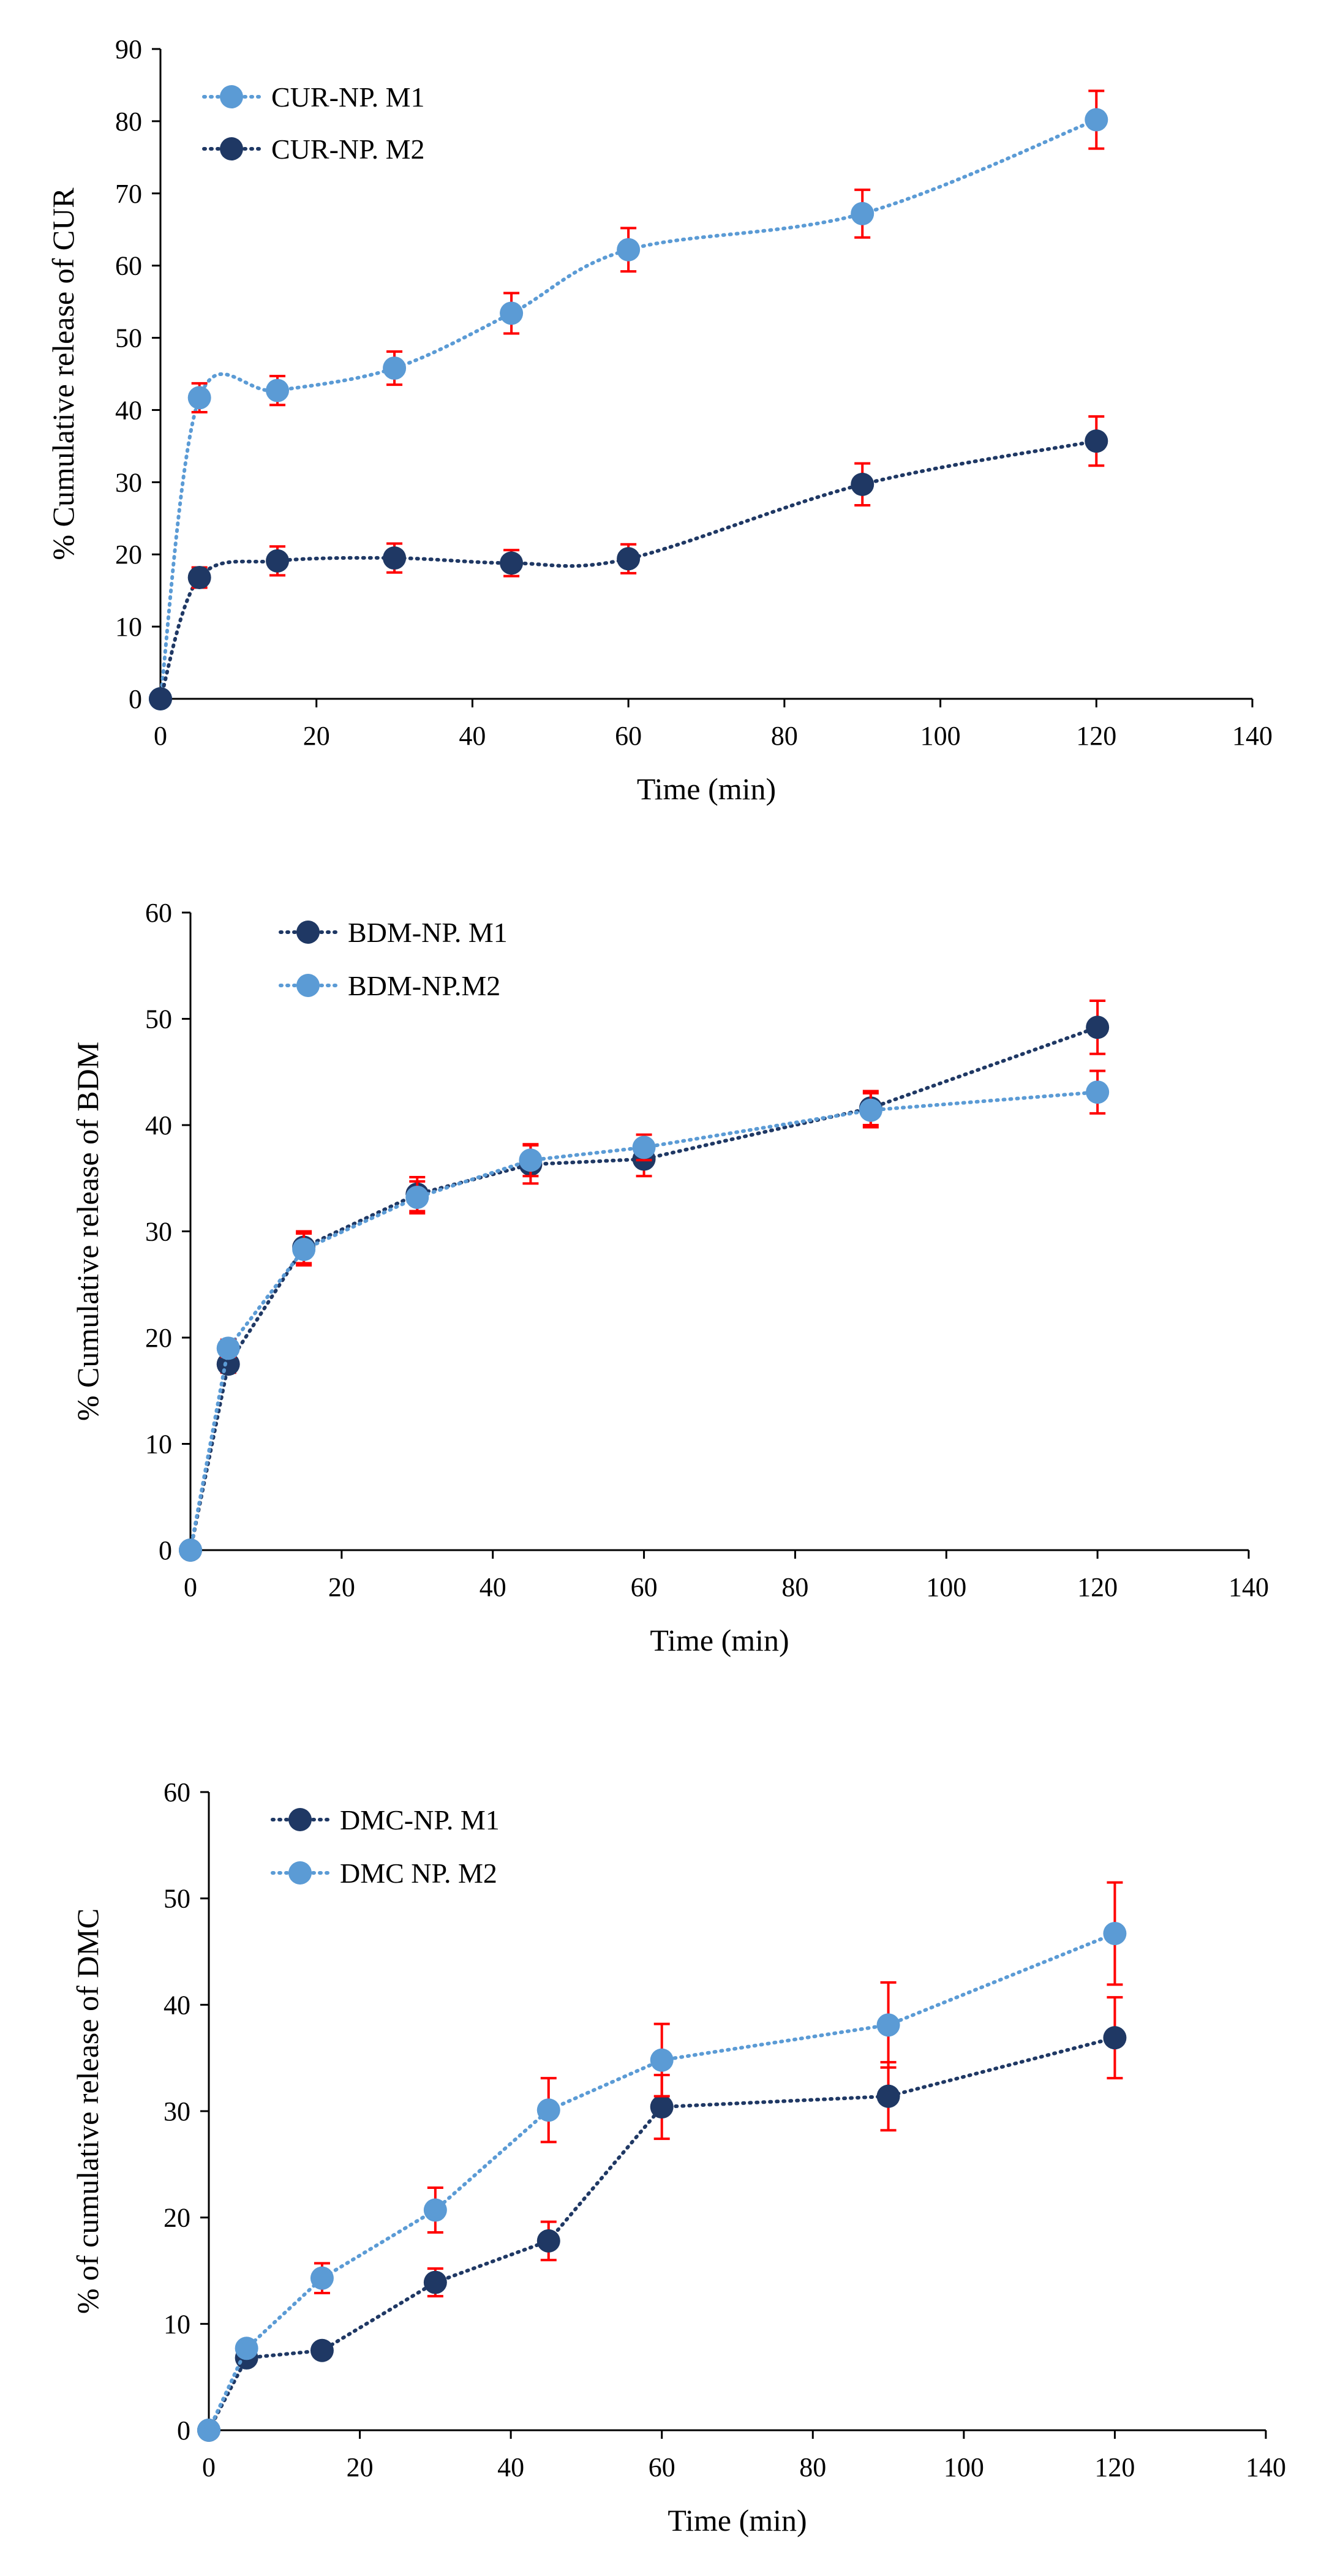 Image resolution: width=1324 pixels, height=2576 pixels. What do you see at coordinates (424, 985) in the screenshot?
I see `legend-label: BDM-NP.M2` at bounding box center [424, 985].